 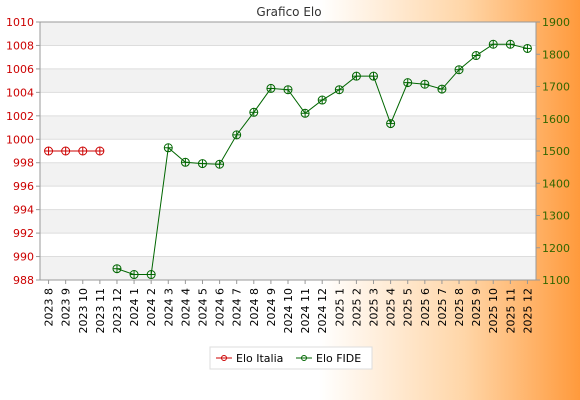 What do you see at coordinates (134, 307) in the screenshot?
I see `x-tick-label: 2024 1` at bounding box center [134, 307].